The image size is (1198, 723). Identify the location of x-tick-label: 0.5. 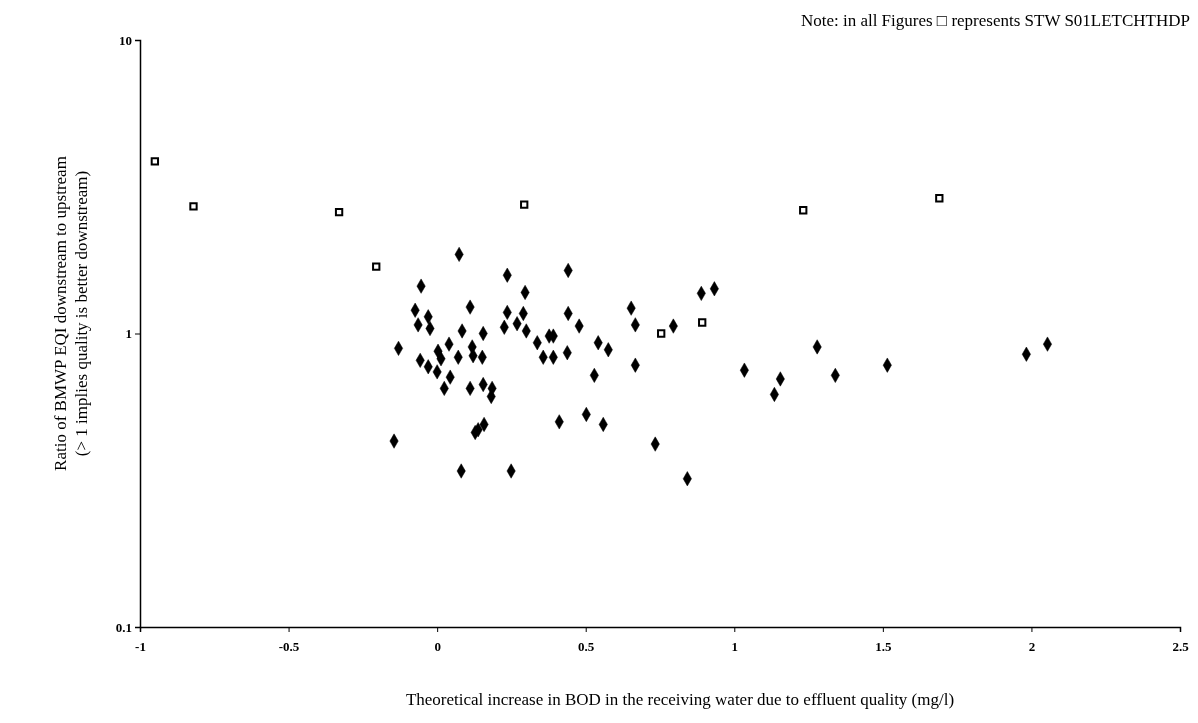
(586, 646).